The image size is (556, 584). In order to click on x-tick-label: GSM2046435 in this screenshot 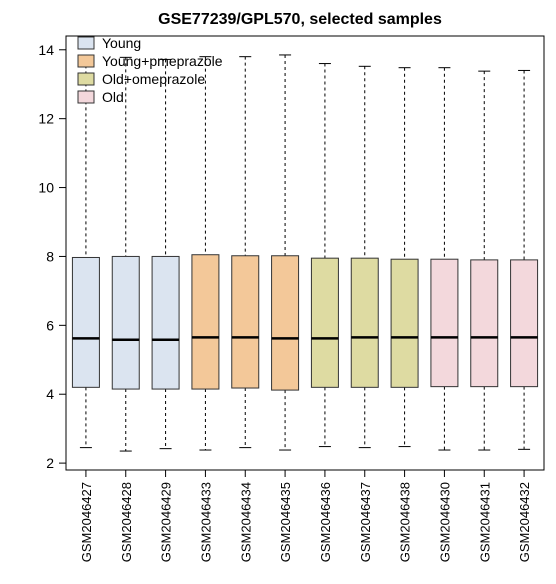, I will do `click(285, 522)`.